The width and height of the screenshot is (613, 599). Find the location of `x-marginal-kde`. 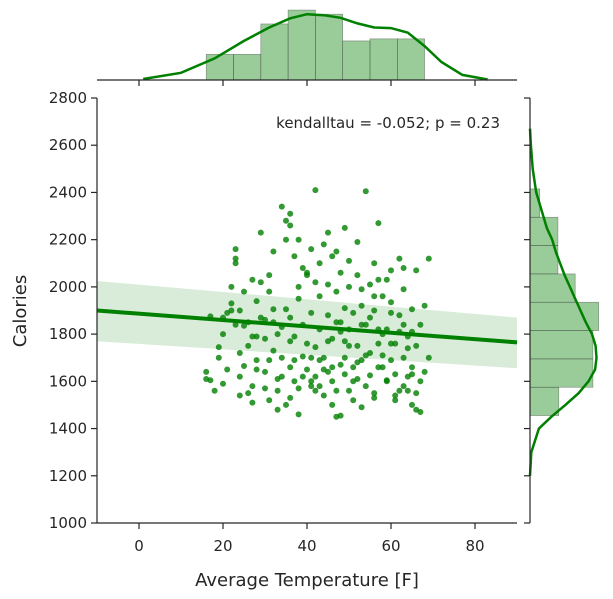

x-marginal-kde is located at coordinates (315, 46).